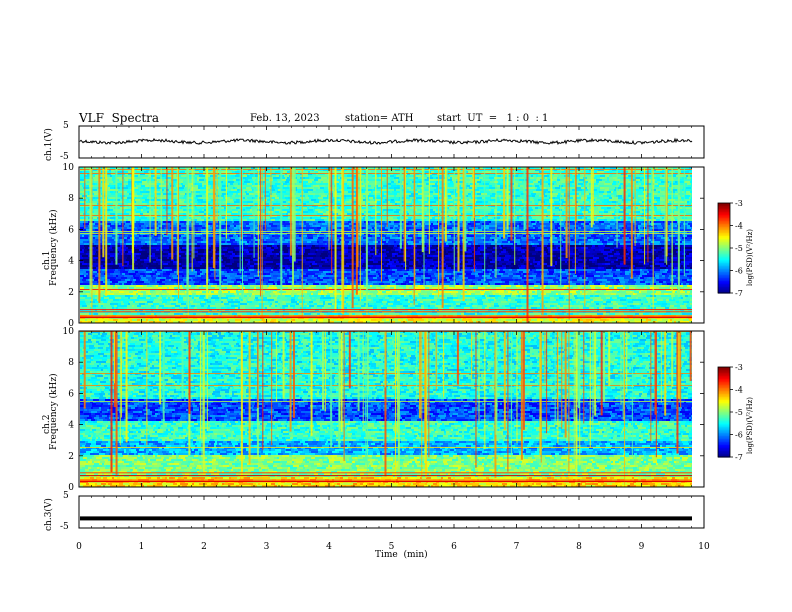 Image resolution: width=792 pixels, height=612 pixels. I want to click on ch3-frame, so click(391, 512).